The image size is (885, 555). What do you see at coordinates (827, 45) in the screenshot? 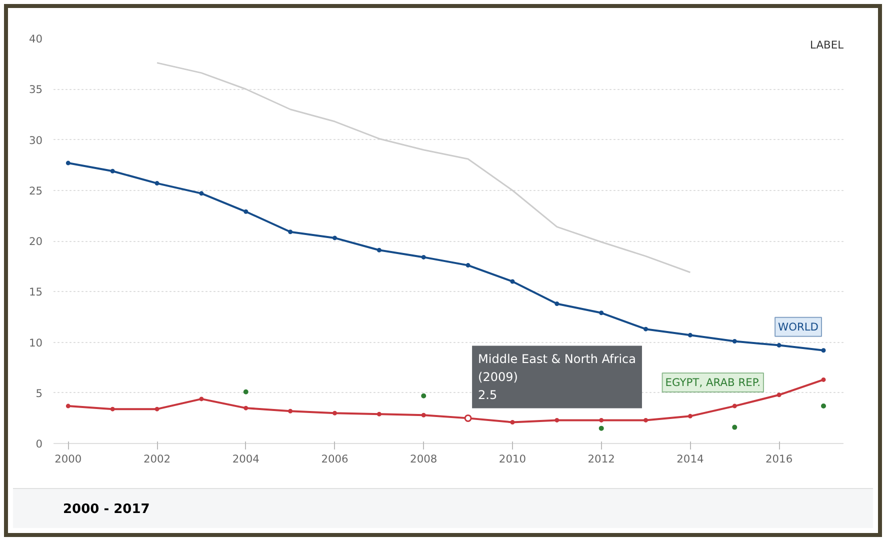
I see `annotation: LABEL` at bounding box center [827, 45].